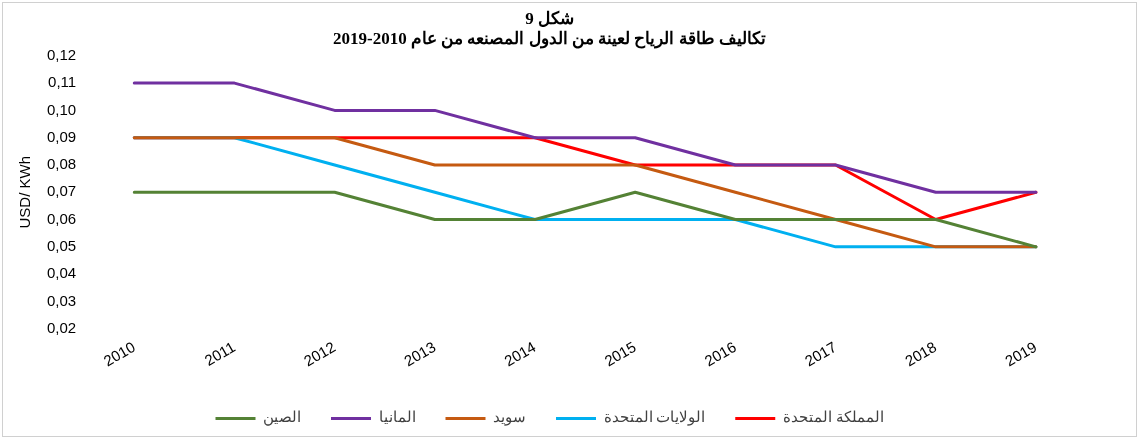 This screenshot has width=1139, height=439. What do you see at coordinates (61, 191) in the screenshot?
I see `y-tick-label: 0,07` at bounding box center [61, 191].